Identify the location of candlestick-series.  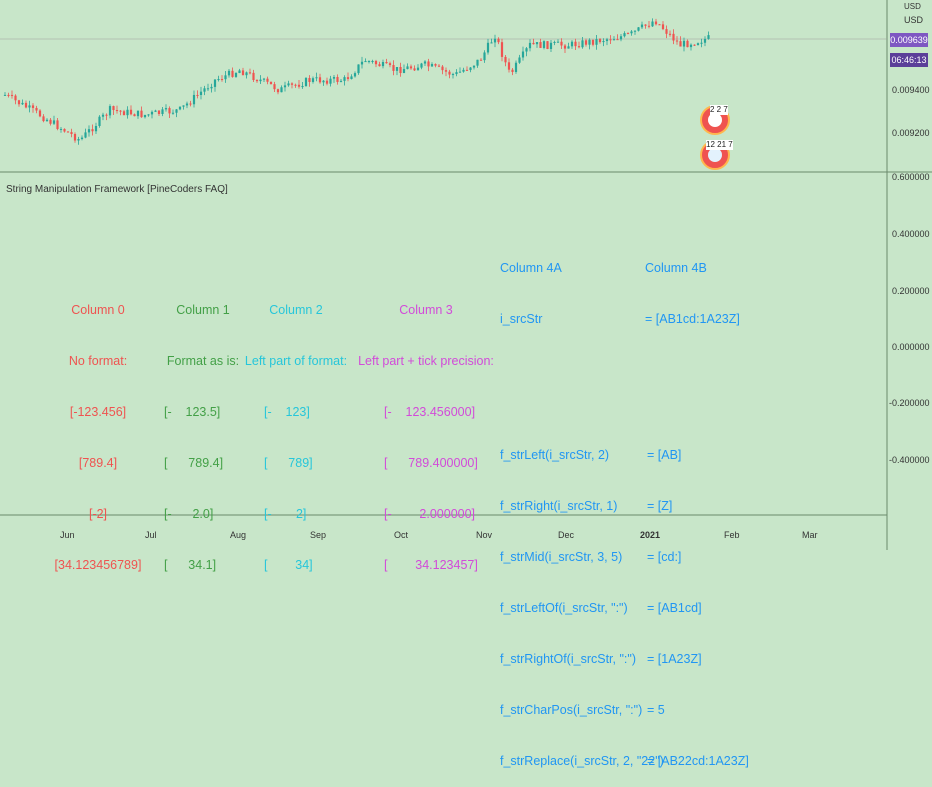
(356, 81).